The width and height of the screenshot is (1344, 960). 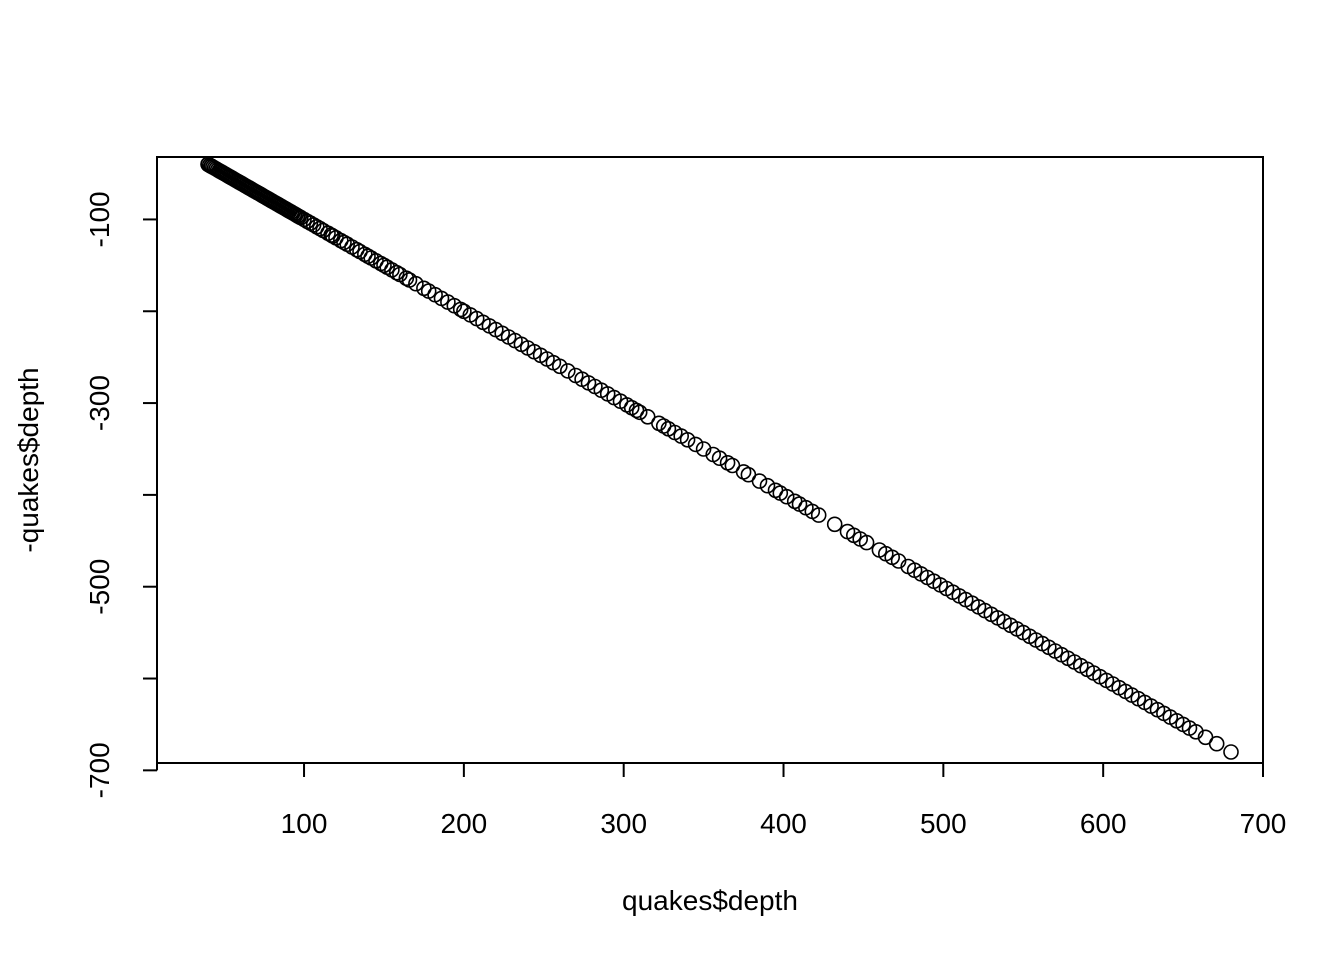 I want to click on x-tick-label: 600, so click(x=1103, y=823).